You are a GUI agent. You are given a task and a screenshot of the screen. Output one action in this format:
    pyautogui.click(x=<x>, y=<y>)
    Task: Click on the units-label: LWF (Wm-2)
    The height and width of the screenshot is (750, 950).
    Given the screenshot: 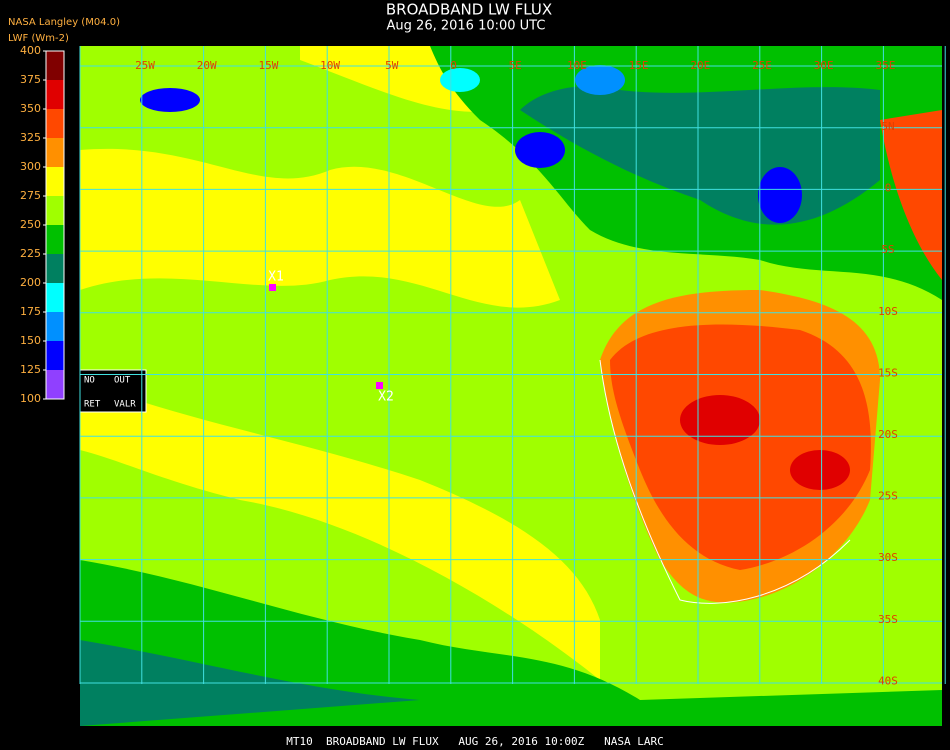 What is the action you would take?
    pyautogui.click(x=38, y=38)
    